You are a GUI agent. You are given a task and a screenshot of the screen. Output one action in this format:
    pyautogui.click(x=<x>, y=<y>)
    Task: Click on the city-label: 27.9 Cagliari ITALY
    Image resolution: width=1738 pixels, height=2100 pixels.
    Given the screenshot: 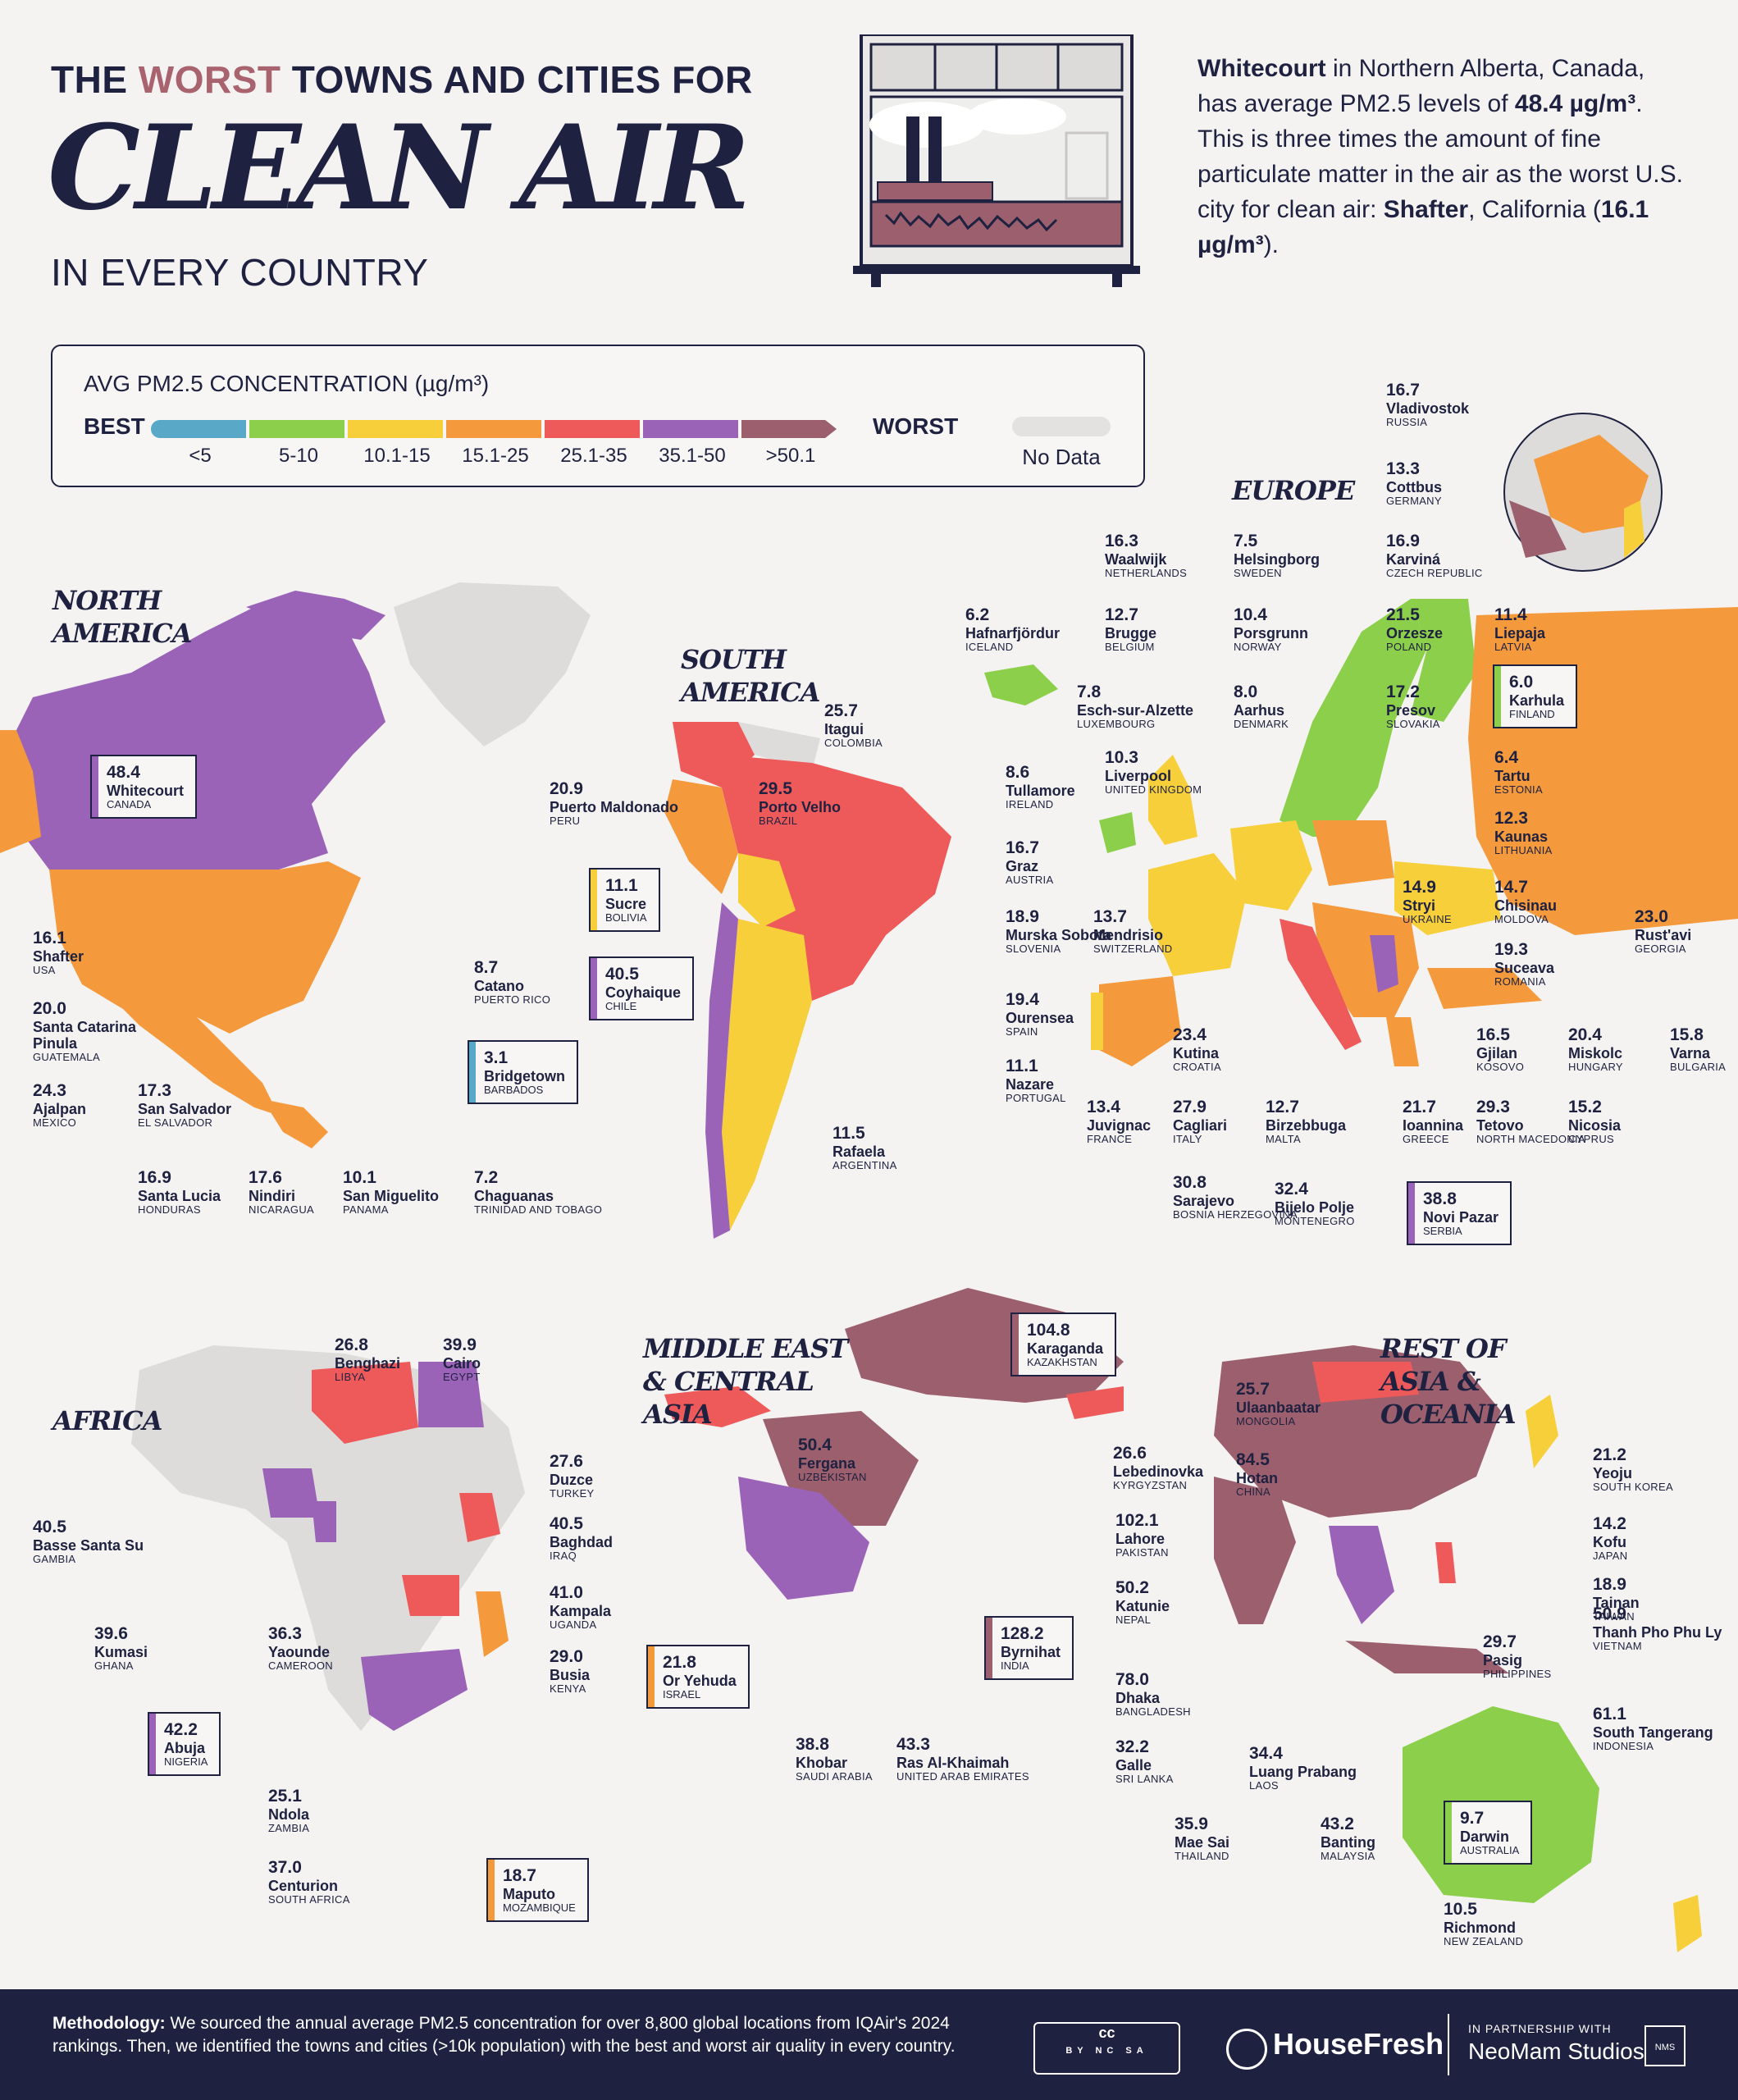 What is the action you would take?
    pyautogui.click(x=1200, y=1122)
    